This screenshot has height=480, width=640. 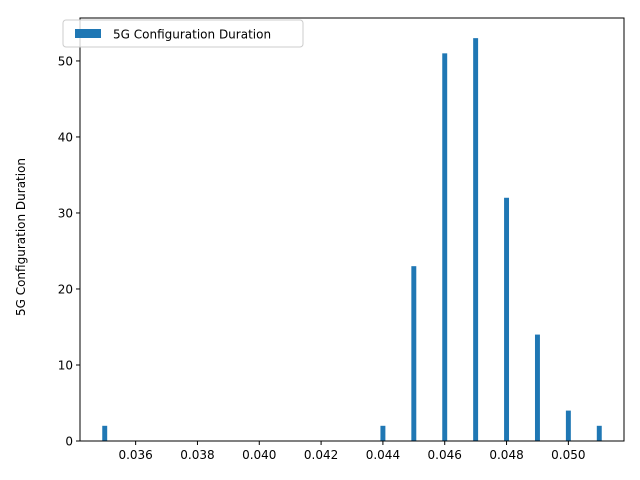 I want to click on y-tick-label: 40, so click(x=65, y=137).